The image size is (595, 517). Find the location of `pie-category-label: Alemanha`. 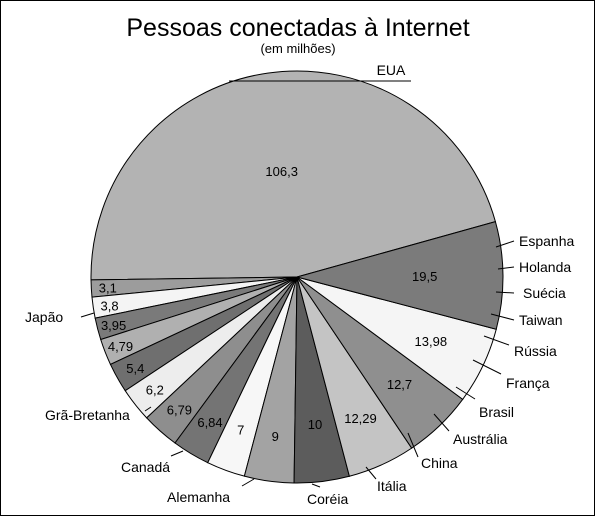

pie-category-label: Alemanha is located at coordinates (198, 497).